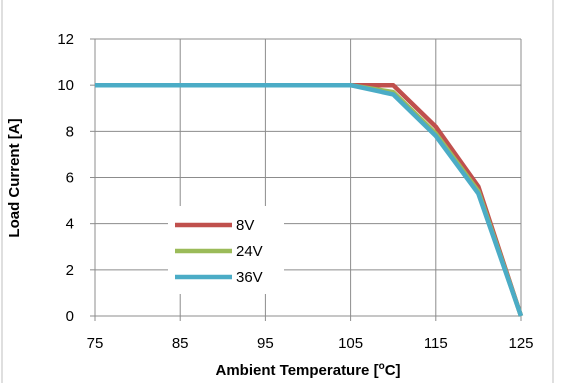 The width and height of the screenshot is (564, 383). I want to click on x-tick-label: 75, so click(95, 343).